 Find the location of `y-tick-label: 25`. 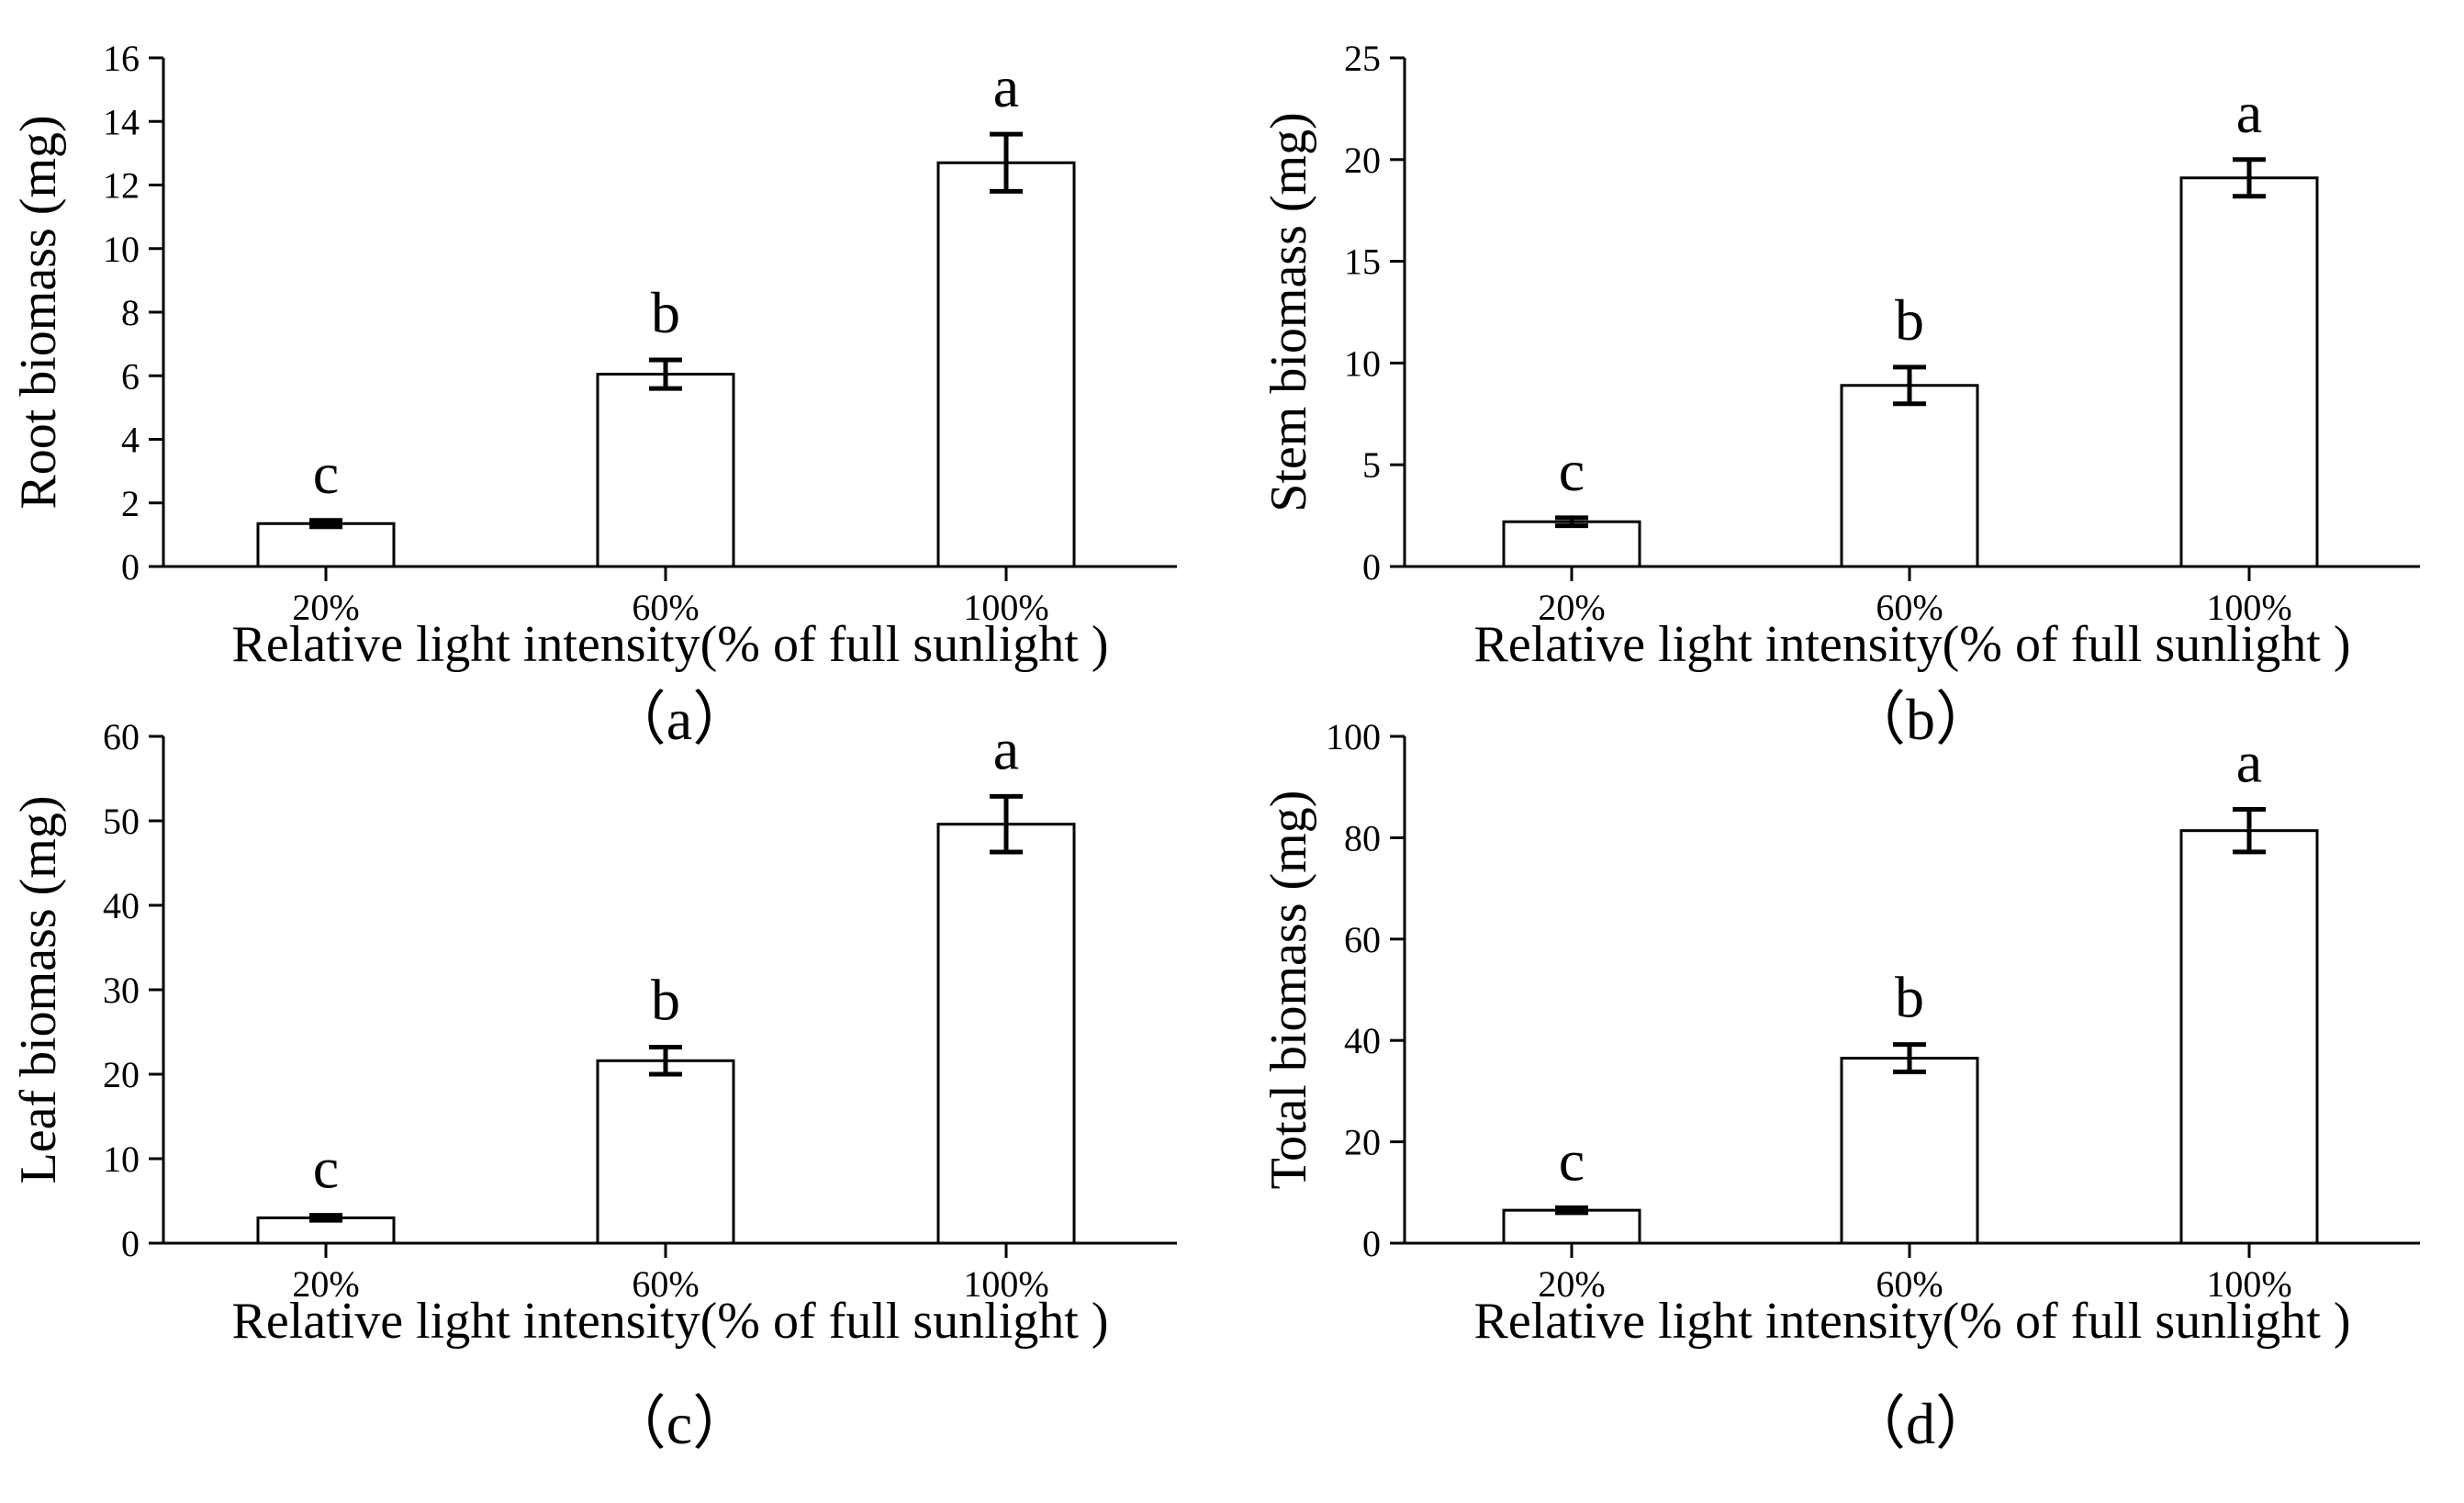

y-tick-label: 25 is located at coordinates (1362, 58).